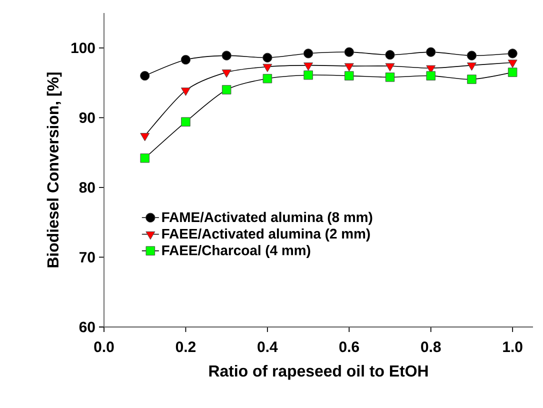 The image size is (543, 408). What do you see at coordinates (54, 170) in the screenshot?
I see `y-axis-title: Biodiesel Conversion, [%]` at bounding box center [54, 170].